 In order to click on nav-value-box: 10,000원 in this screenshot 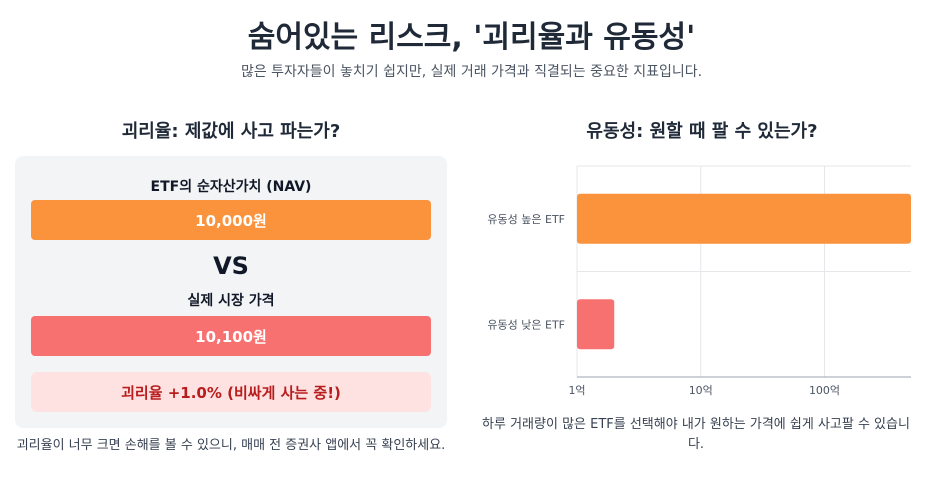, I will do `click(231, 220)`.